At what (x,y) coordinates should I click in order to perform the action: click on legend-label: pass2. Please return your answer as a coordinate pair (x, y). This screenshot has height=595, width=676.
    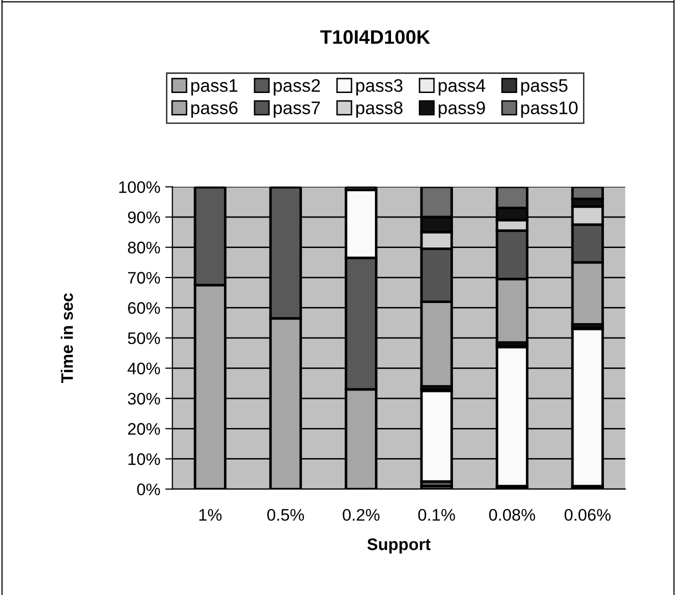
    Looking at the image, I should click on (297, 87).